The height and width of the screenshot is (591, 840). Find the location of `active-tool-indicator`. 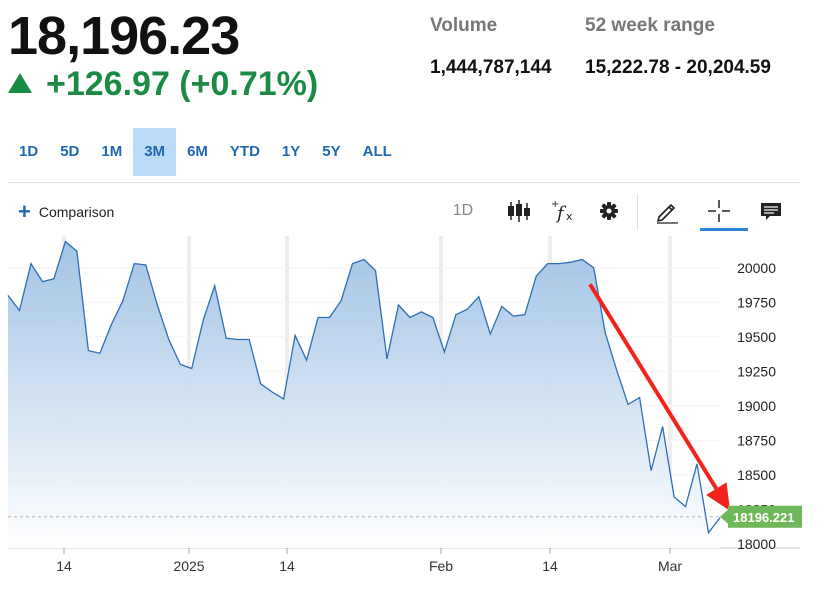

active-tool-indicator is located at coordinates (724, 229).